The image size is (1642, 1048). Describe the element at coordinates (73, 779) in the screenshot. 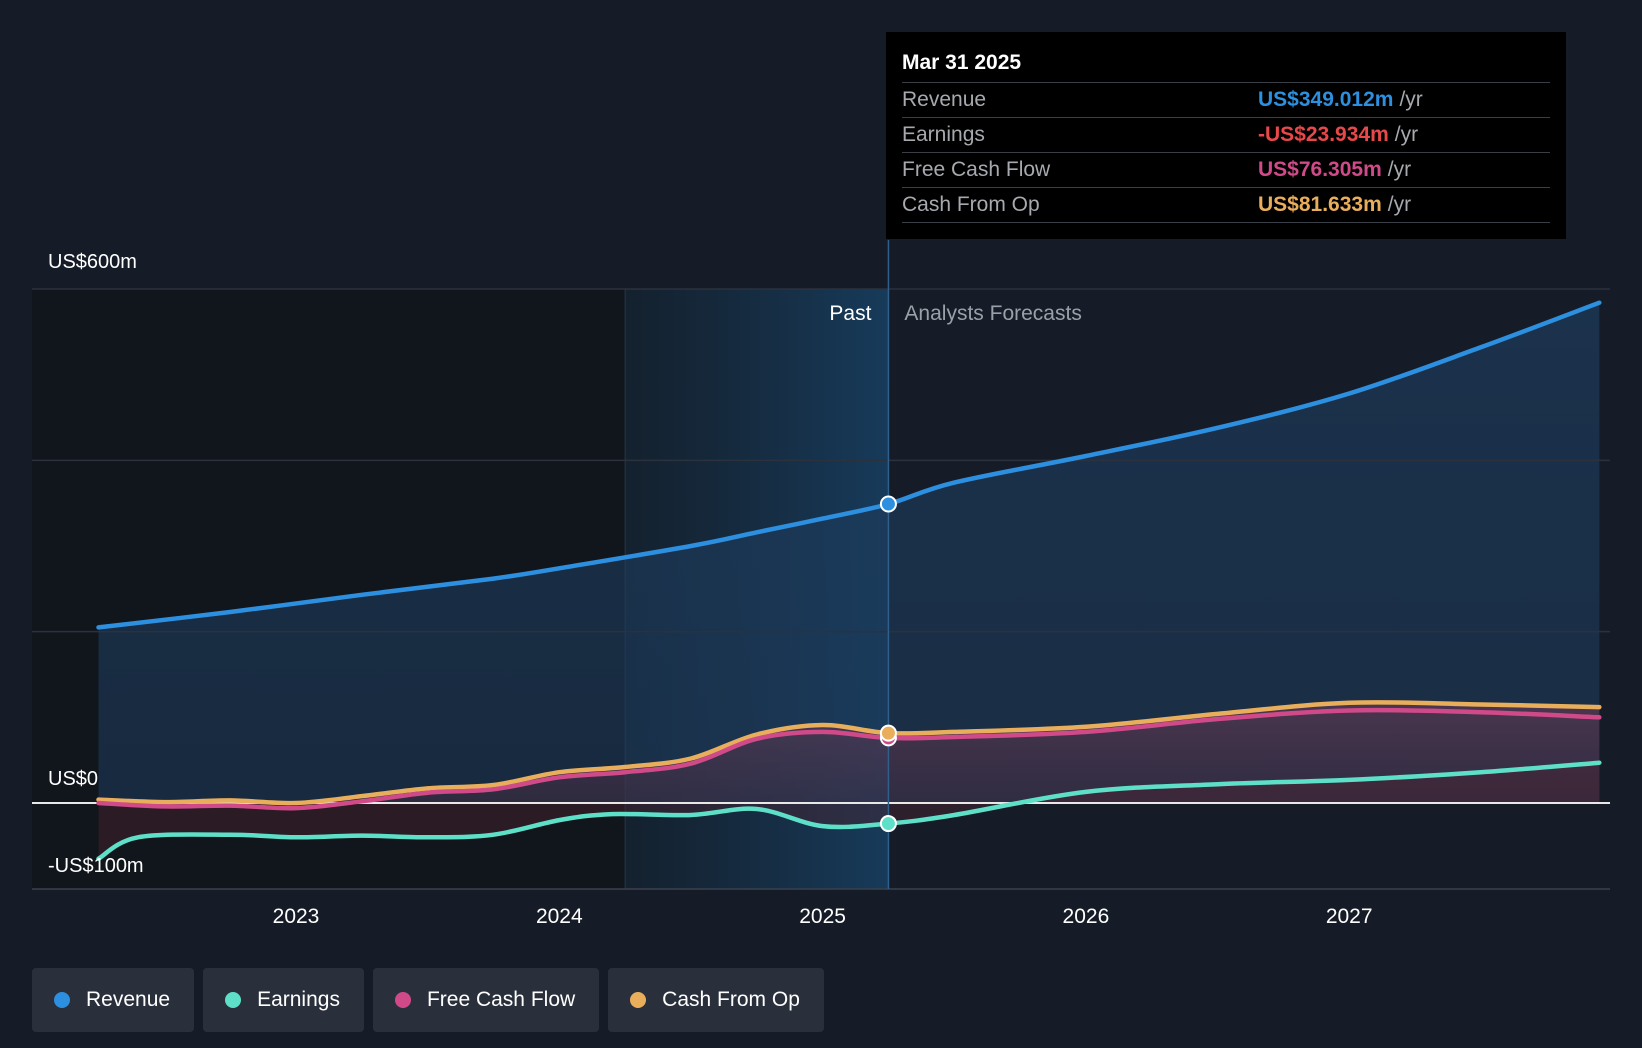

I see `y-axis-label: US$0` at that location.